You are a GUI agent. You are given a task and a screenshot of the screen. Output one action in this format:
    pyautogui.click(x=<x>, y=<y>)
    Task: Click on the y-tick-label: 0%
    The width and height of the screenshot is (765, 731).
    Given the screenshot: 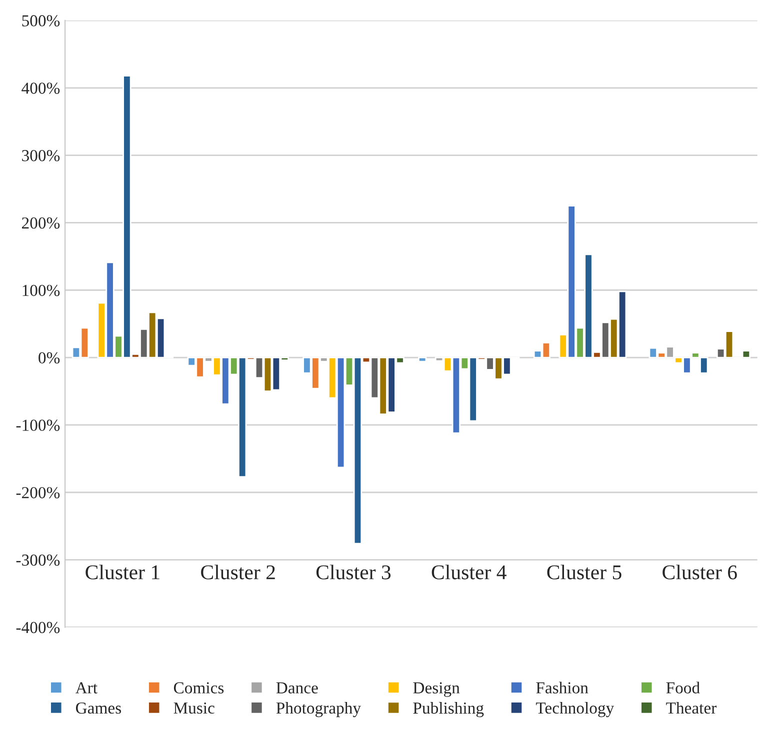 What is the action you would take?
    pyautogui.click(x=49, y=358)
    